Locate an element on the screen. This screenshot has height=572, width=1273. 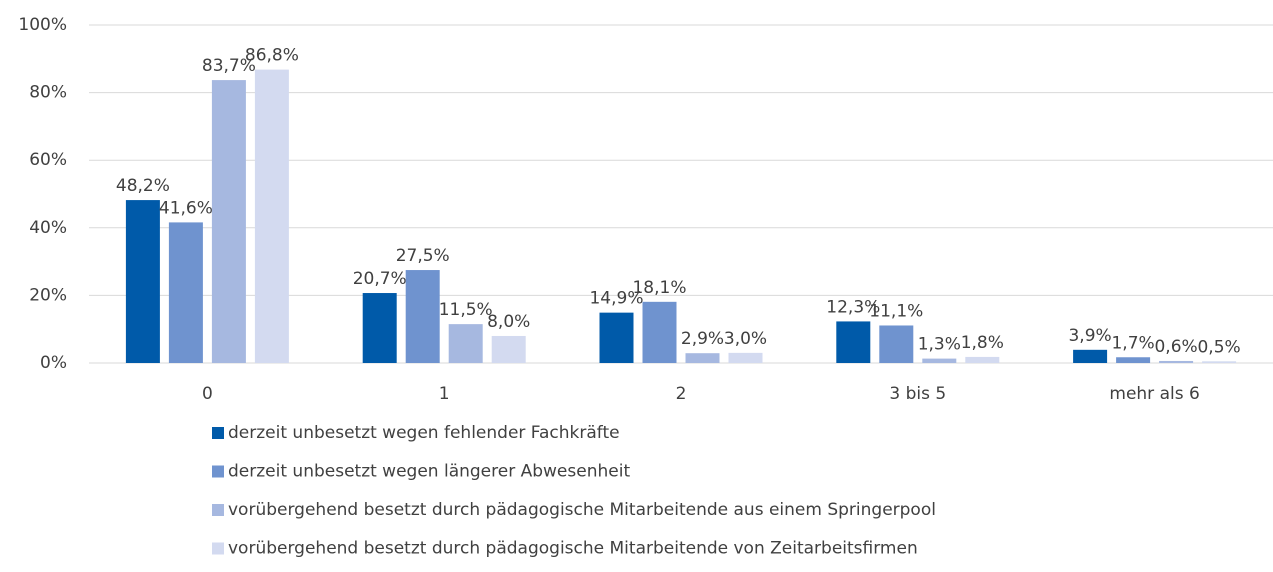
data-label: 18,1% is located at coordinates (659, 288).